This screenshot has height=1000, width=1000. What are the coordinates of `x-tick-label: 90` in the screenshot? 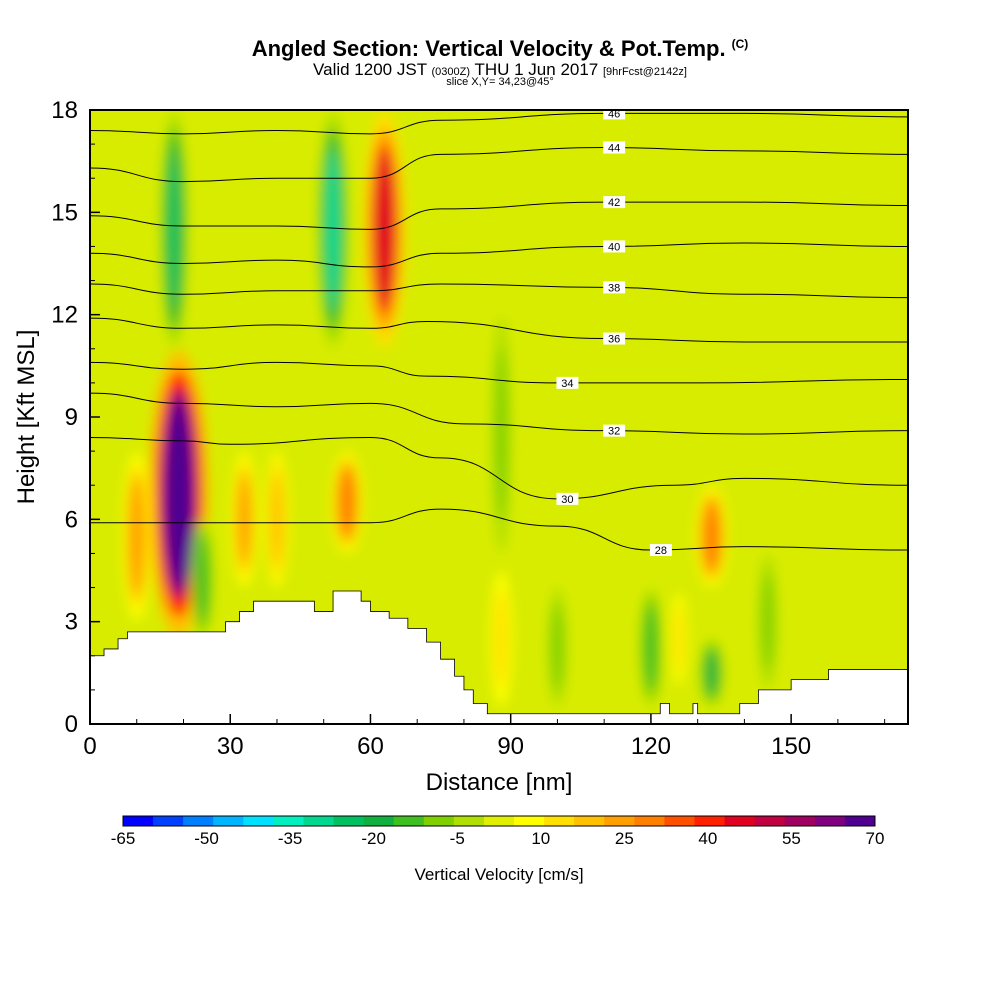 It's located at (510, 746).